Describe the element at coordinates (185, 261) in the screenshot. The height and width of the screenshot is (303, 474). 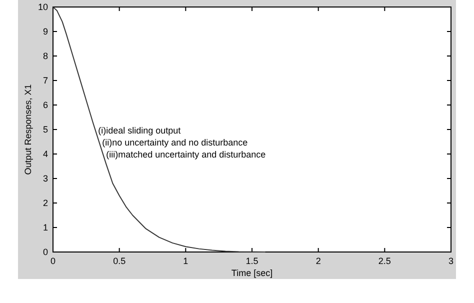
I see `x-tick-label: 1` at that location.